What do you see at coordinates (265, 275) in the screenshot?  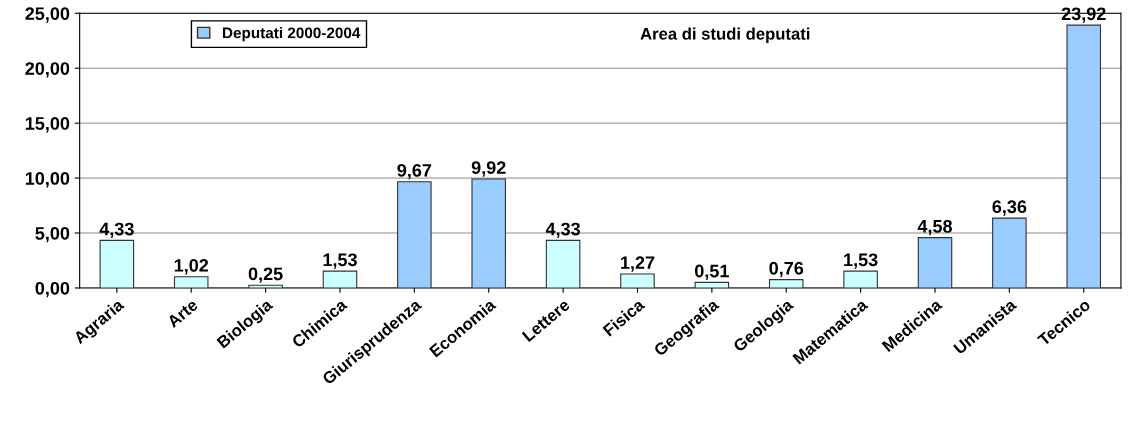 I see `data-label: 0,25` at bounding box center [265, 275].